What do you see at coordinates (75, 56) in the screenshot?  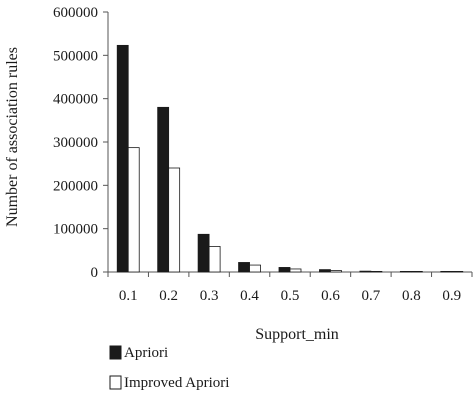 I see `y-tick-label: 500000` at bounding box center [75, 56].